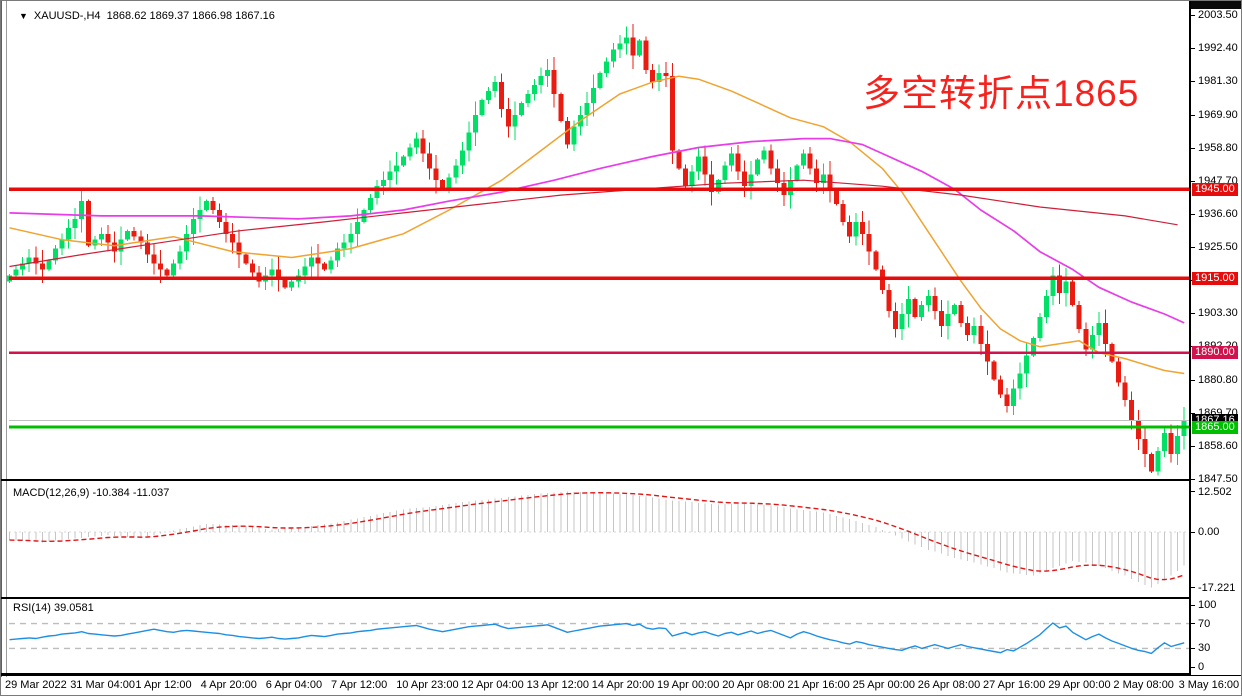 The image size is (1242, 696). I want to click on macd-layer, so click(599, 539).